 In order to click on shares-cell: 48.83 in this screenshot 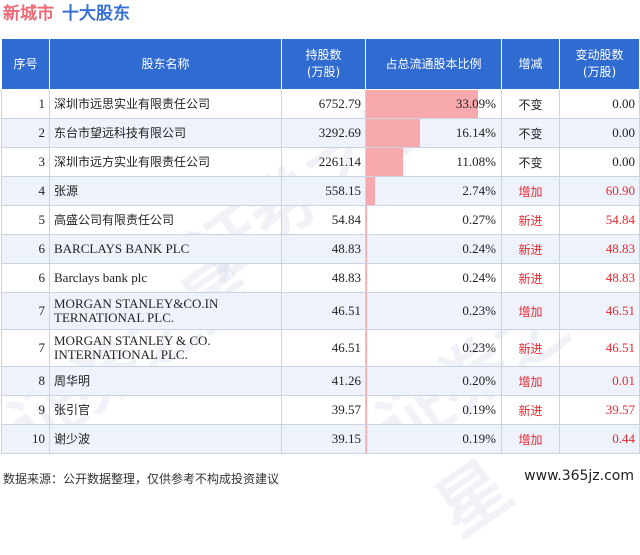, I will do `click(323, 278)`.